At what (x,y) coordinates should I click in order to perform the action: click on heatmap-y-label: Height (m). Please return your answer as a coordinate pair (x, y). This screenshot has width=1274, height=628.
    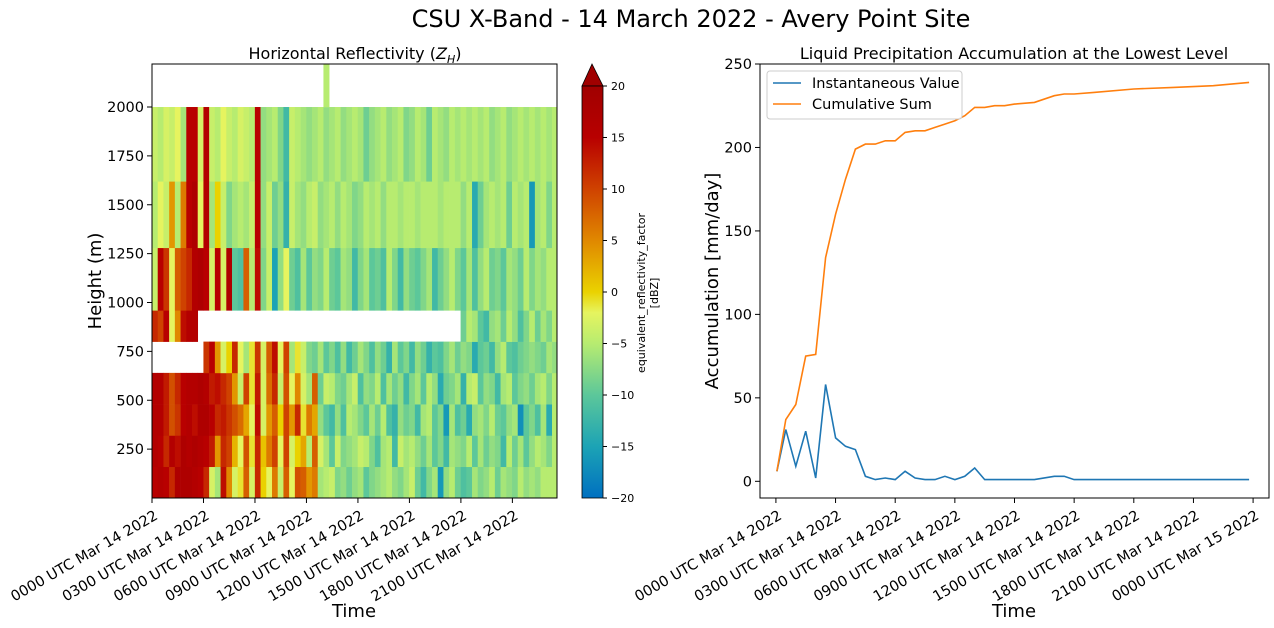
    Looking at the image, I should click on (95, 281).